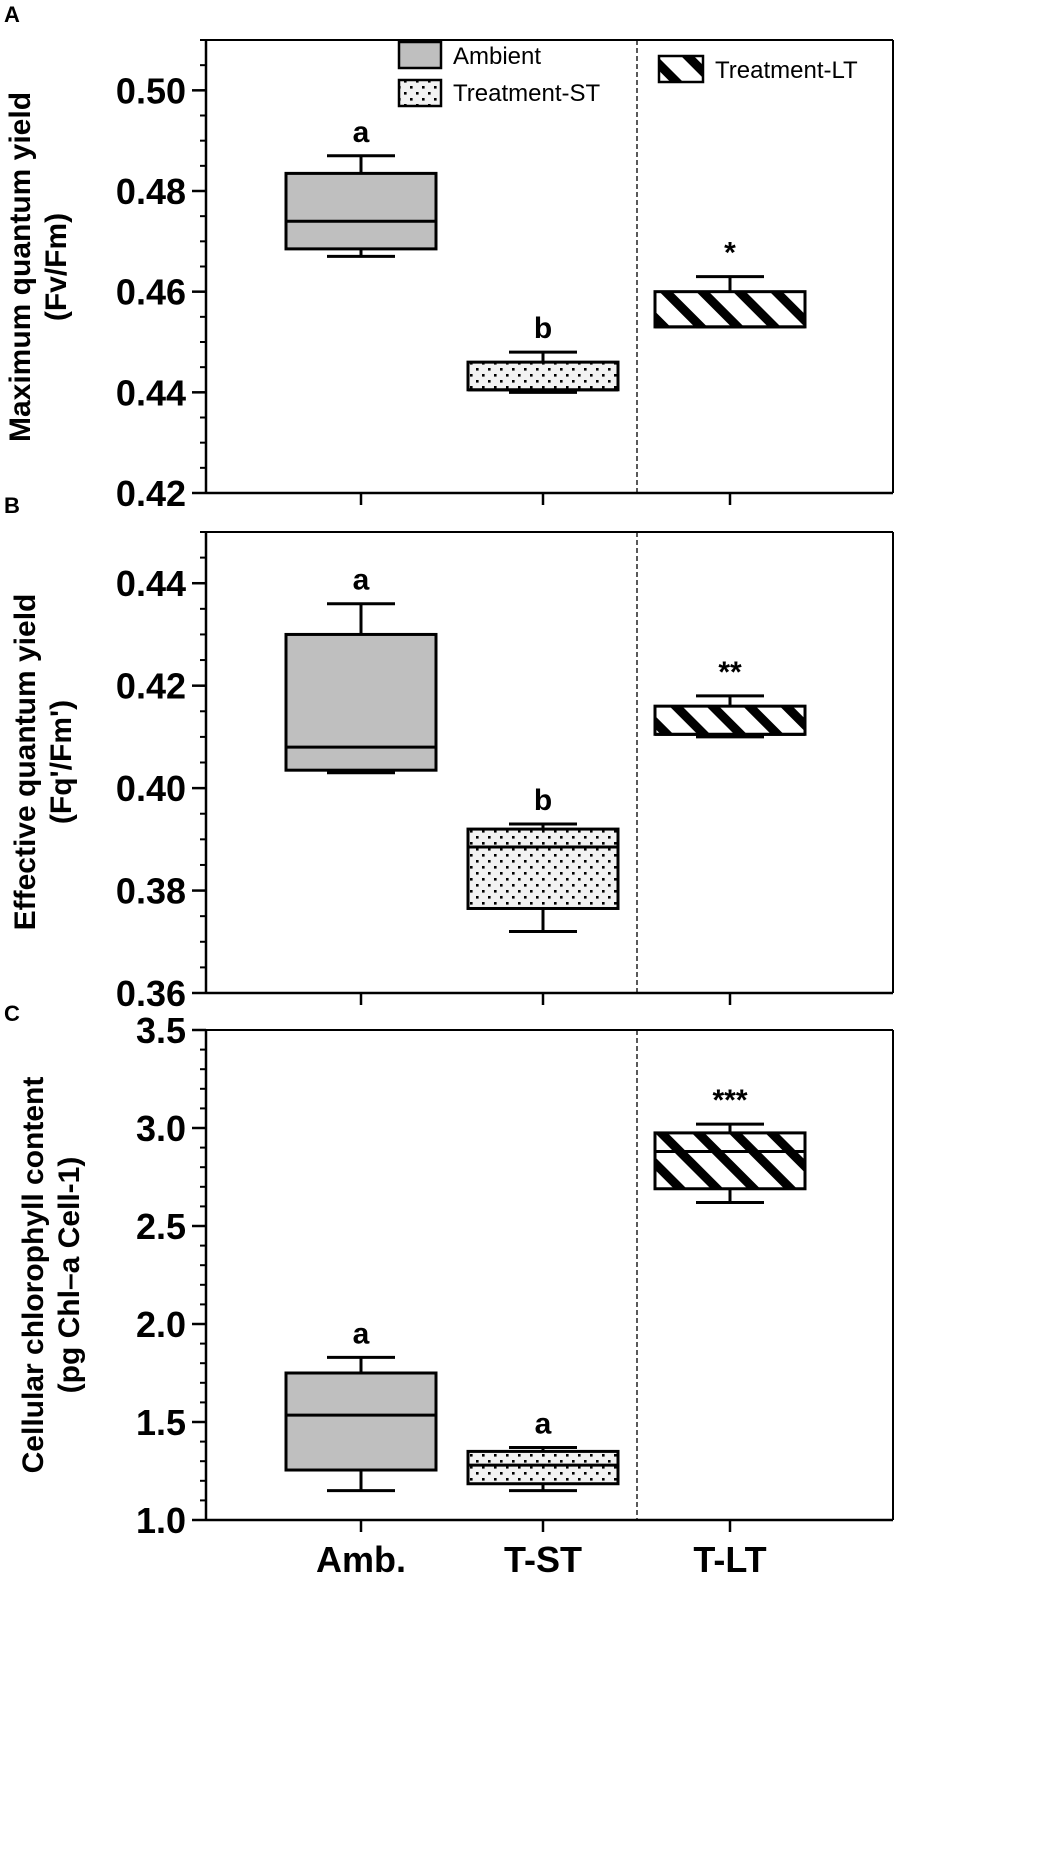  I want to click on y-axis-title-line1: Effective quantum yield, so click(25, 762).